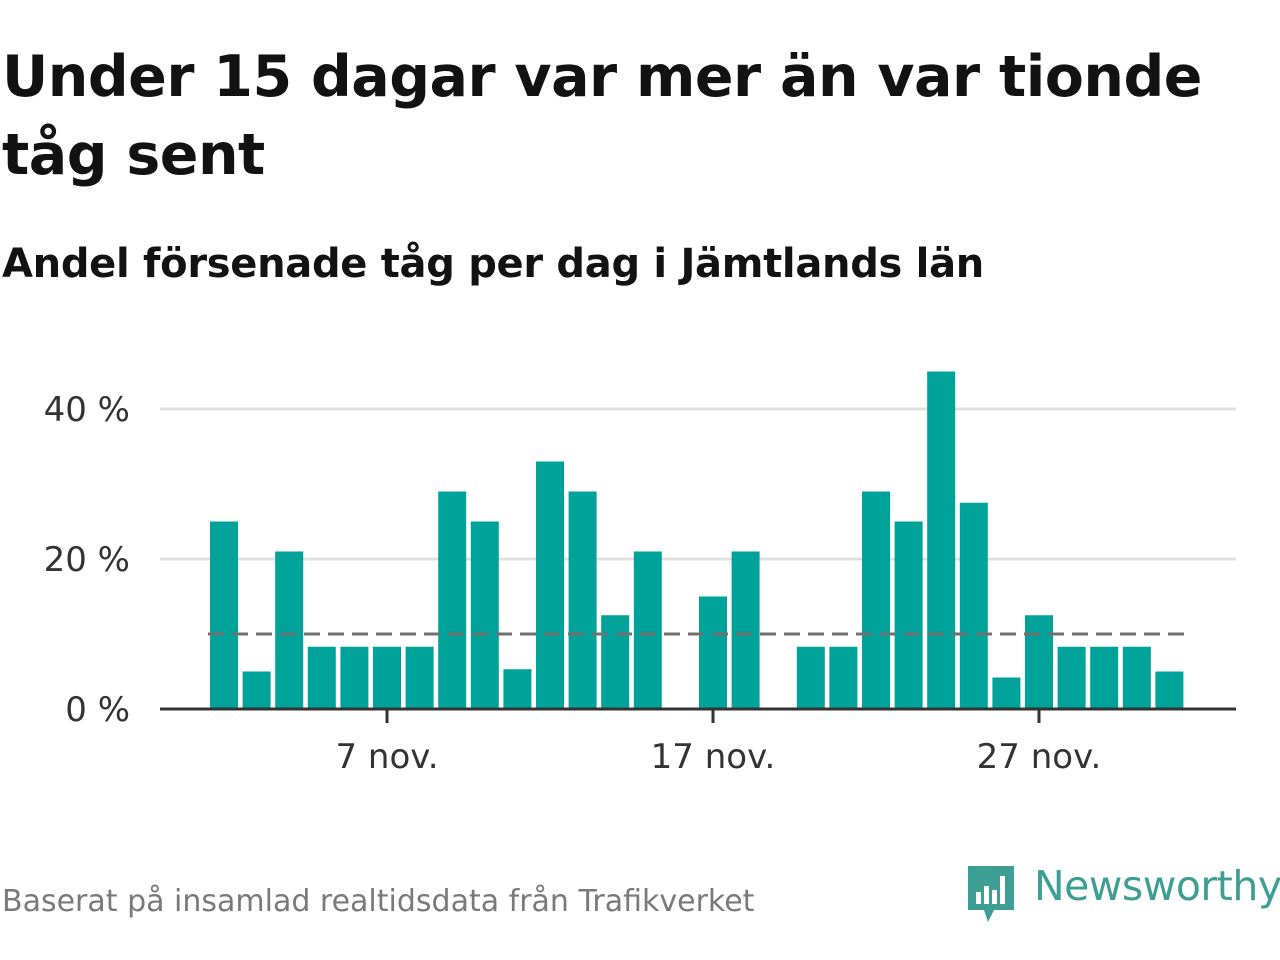 The image size is (1280, 960). I want to click on gridlines, so click(698, 484).